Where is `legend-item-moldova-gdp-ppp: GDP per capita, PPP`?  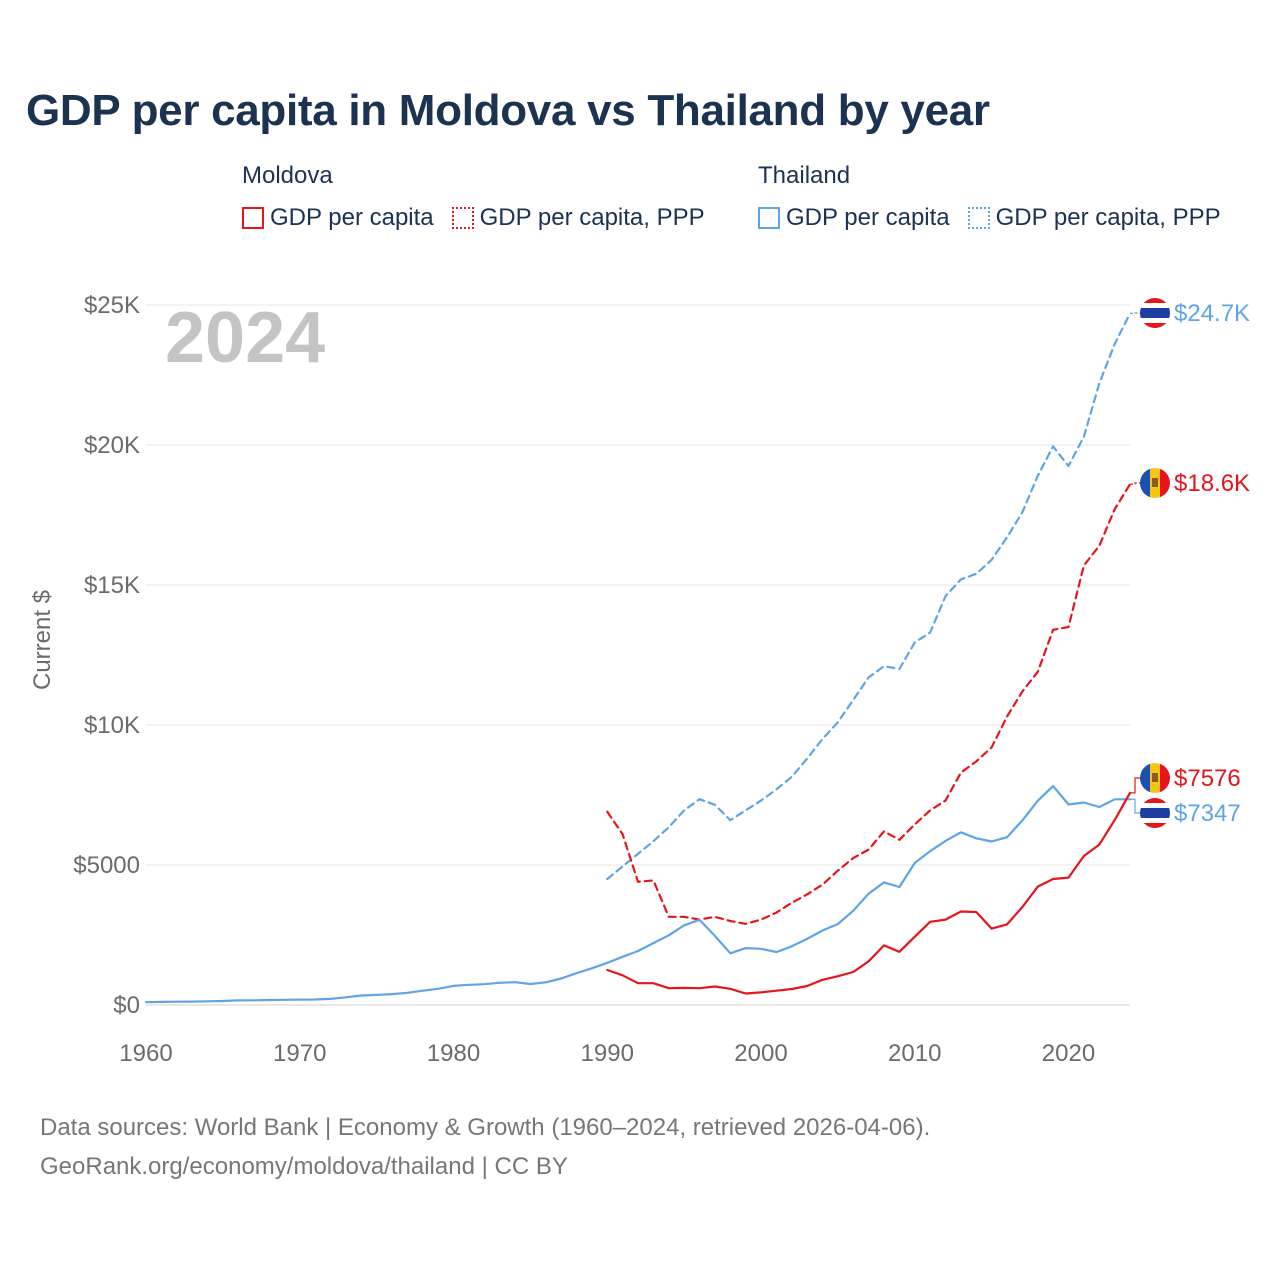
legend-item-moldova-gdp-ppp: GDP per capita, PPP is located at coordinates (578, 218).